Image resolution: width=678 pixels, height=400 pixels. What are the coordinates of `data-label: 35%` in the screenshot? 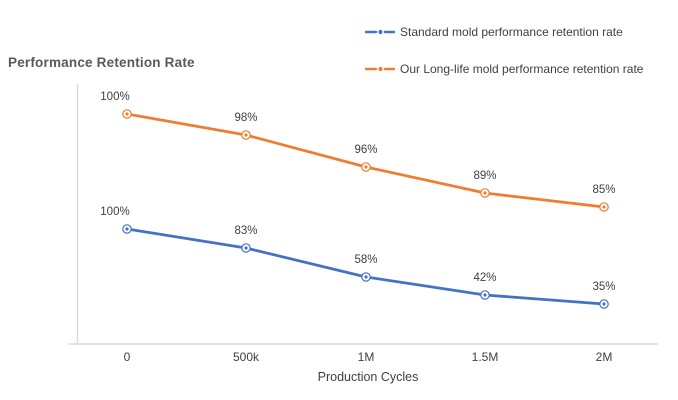 It's located at (604, 287).